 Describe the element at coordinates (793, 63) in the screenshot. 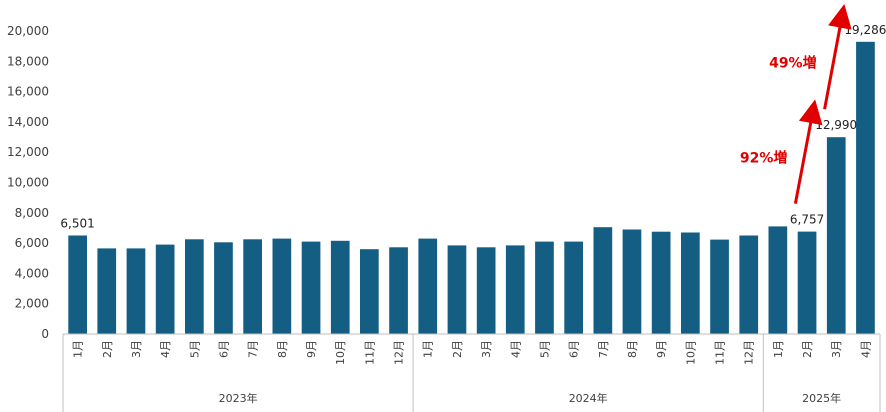

I see `growth-label: 49%増` at that location.